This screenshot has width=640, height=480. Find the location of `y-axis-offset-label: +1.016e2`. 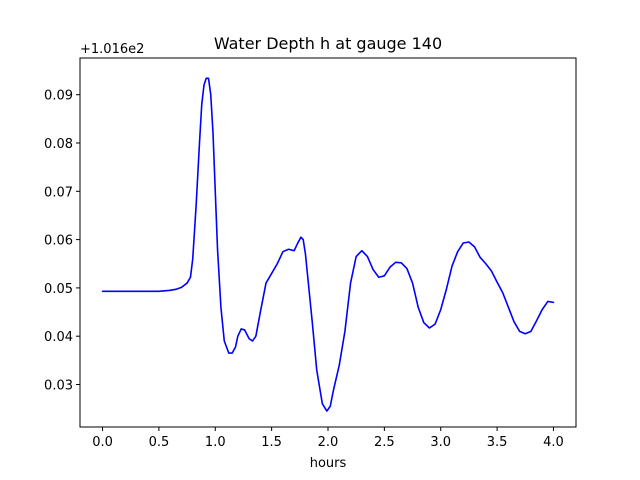

y-axis-offset-label: +1.016e2 is located at coordinates (112, 49).